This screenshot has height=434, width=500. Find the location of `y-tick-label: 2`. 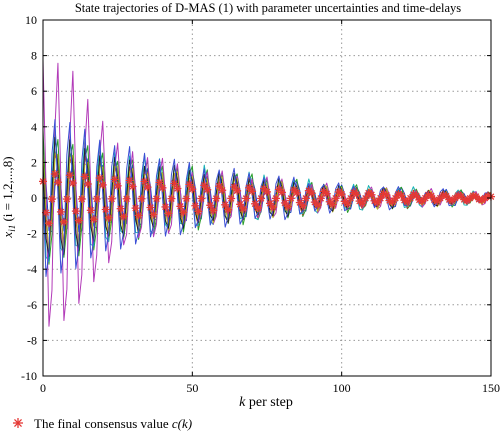

y-tick-label: 2 is located at coordinates (34, 162).